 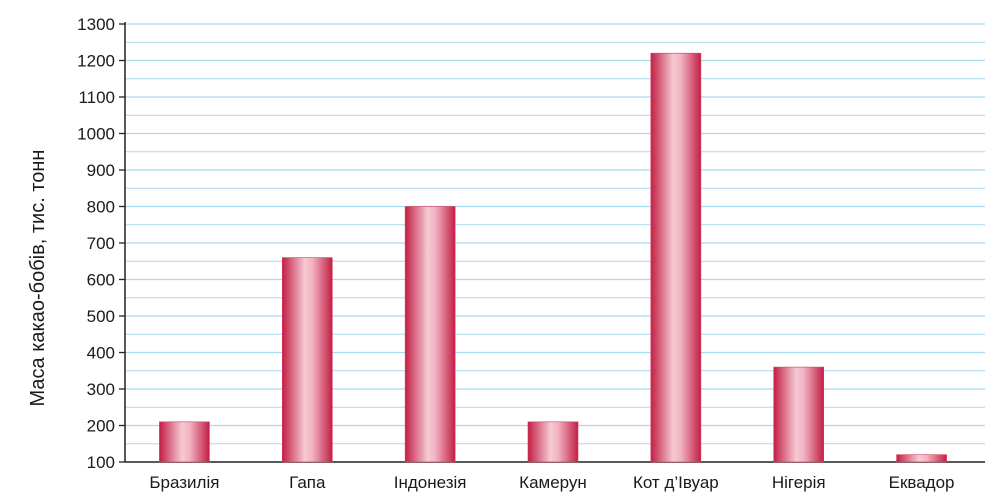 I want to click on y-tick-label: 700, so click(x=101, y=243).